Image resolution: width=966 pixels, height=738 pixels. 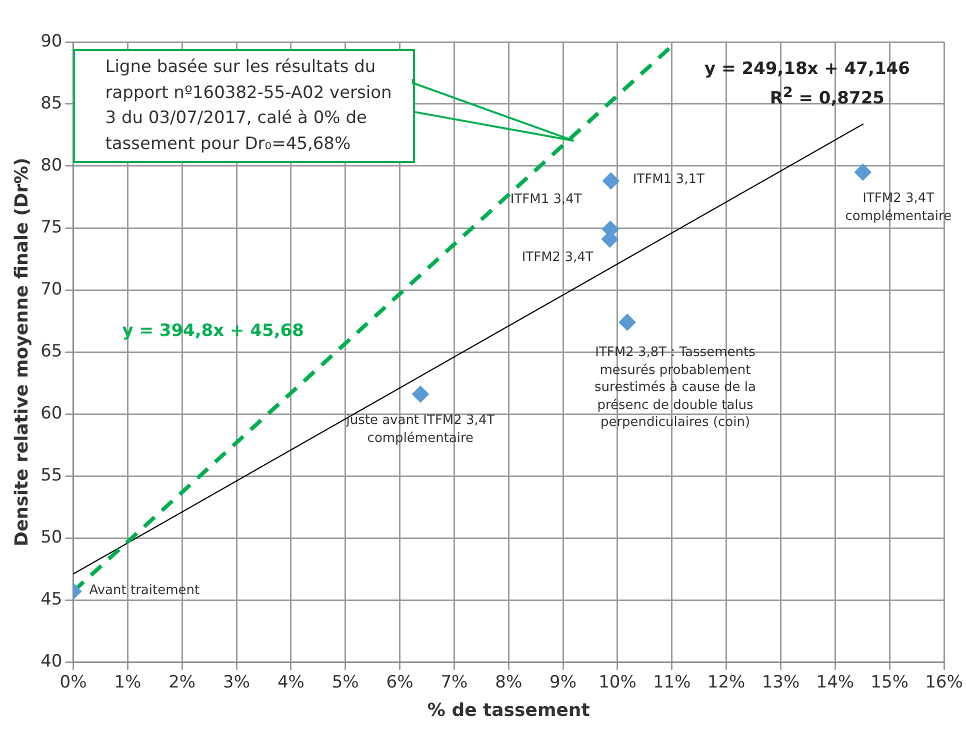 I want to click on y-tick-label: 85, so click(x=51, y=103).